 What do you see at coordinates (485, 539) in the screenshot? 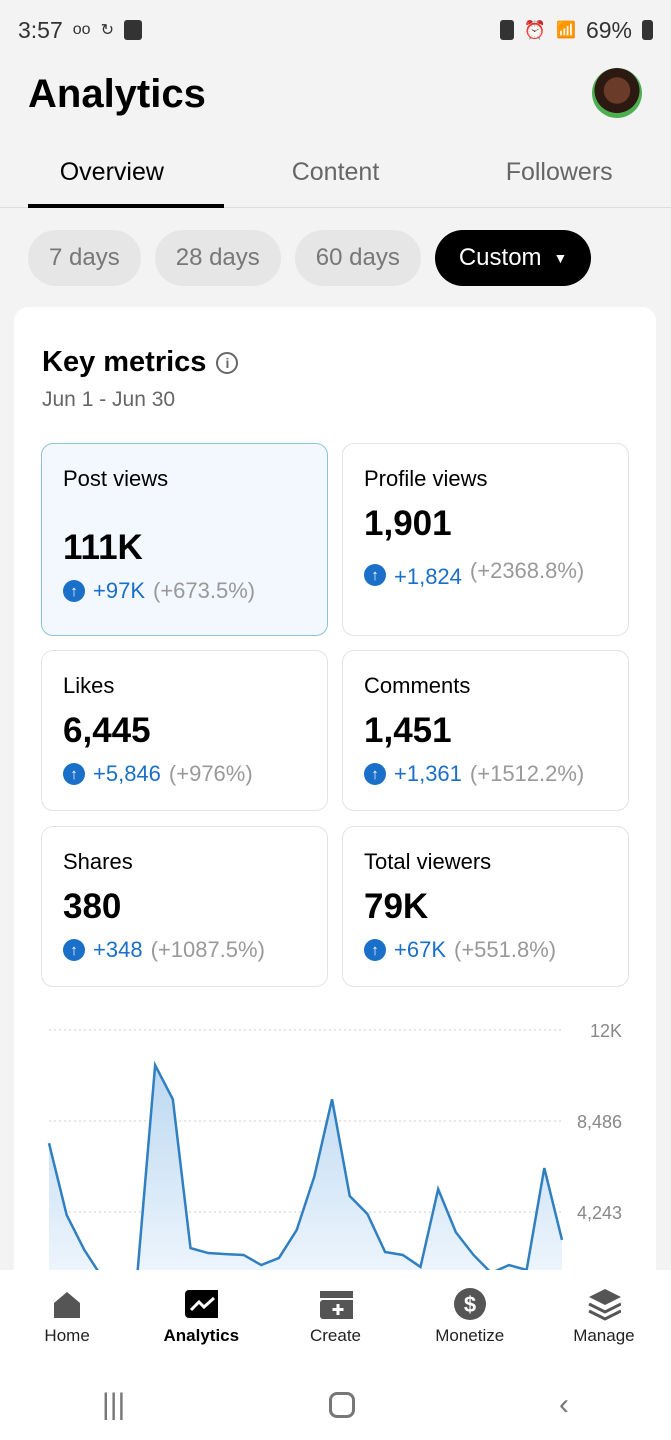
I see `metric-profile-views: Profile views 1,901 ↑ +1,824 (+2368.8%)` at bounding box center [485, 539].